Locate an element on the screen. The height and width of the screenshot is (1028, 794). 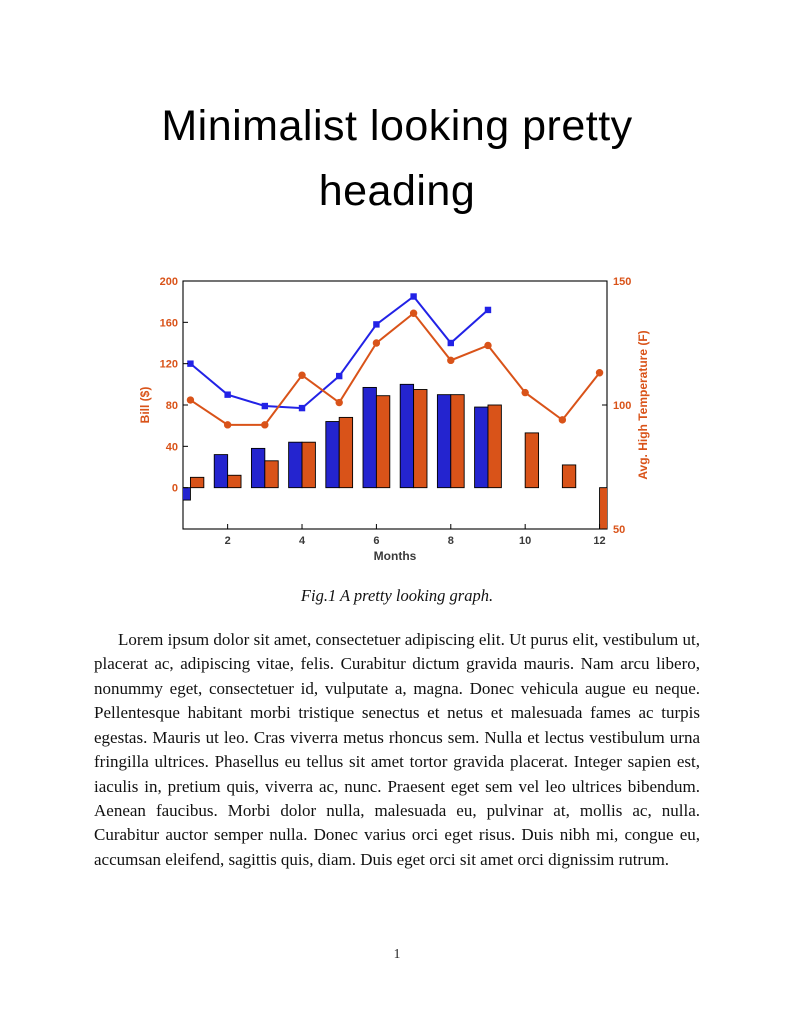
y-right-tick-label: 100 is located at coordinates (622, 406).